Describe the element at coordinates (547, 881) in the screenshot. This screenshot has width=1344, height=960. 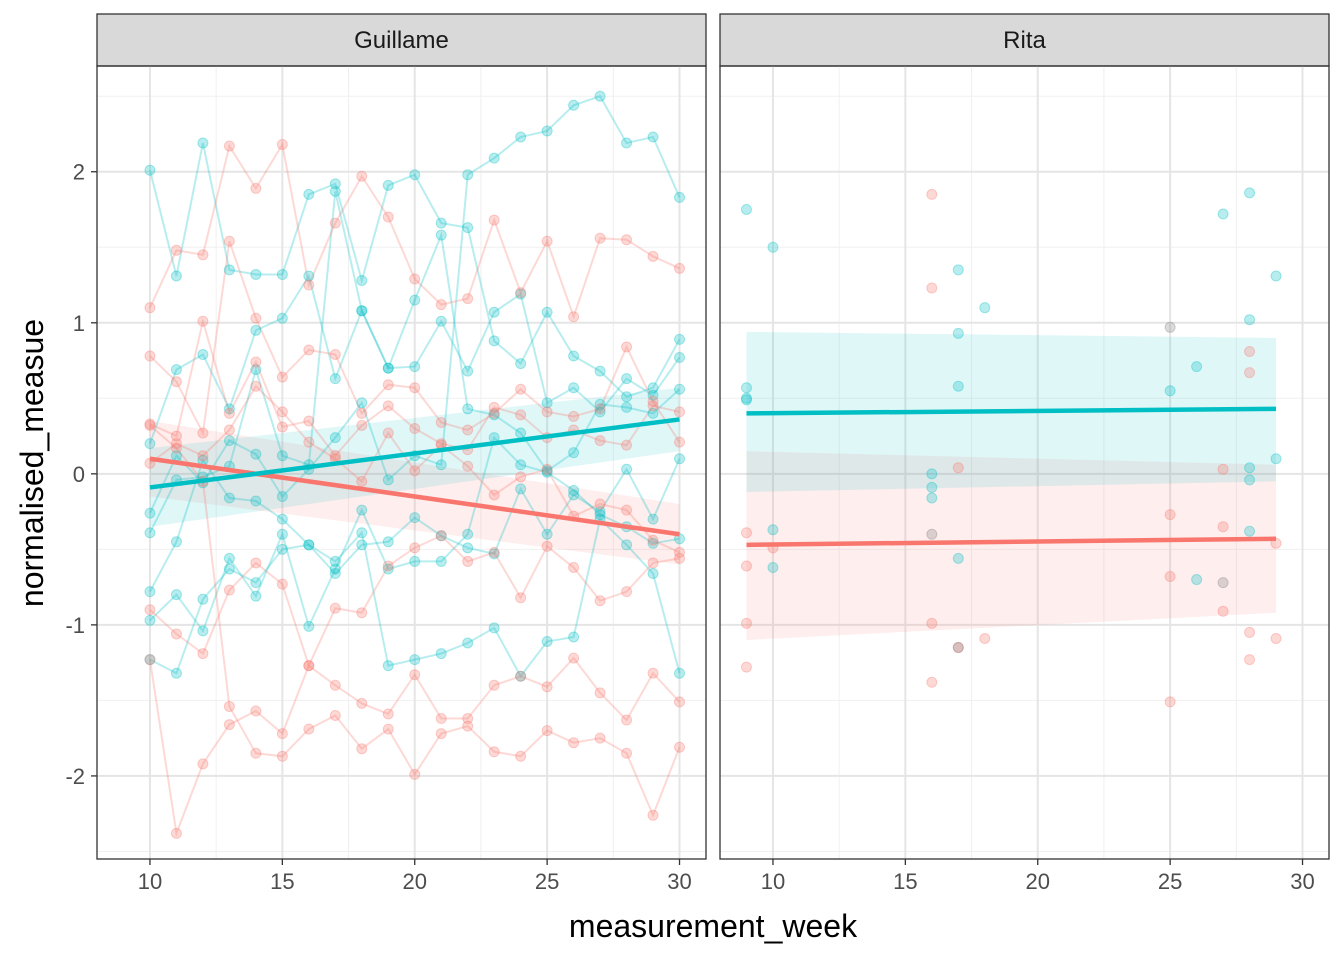
I see `x-tick-label-guillame: 25` at that location.